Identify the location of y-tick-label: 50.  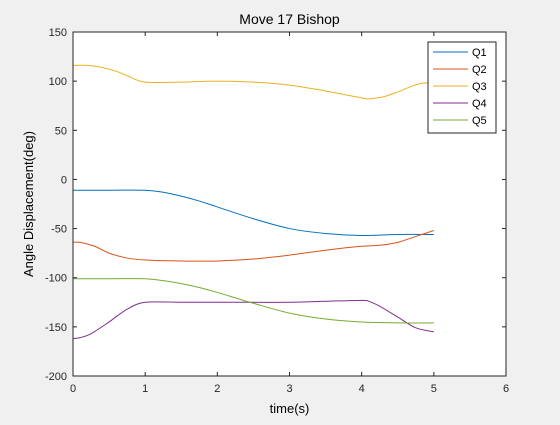
(61, 131).